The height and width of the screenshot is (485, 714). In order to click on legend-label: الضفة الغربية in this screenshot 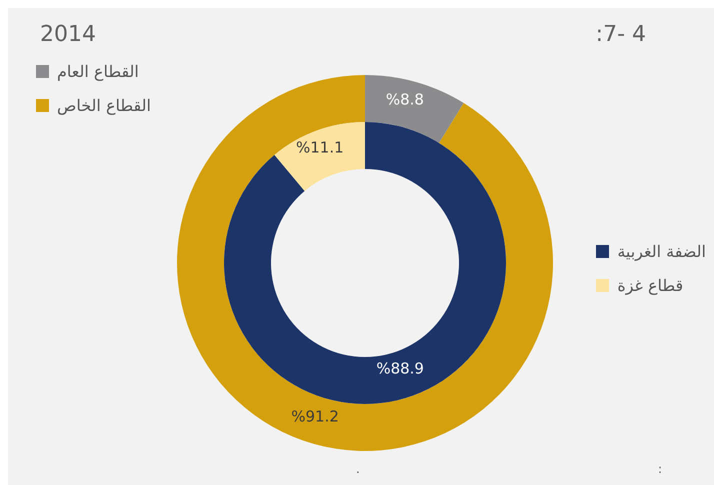, I will do `click(661, 251)`.